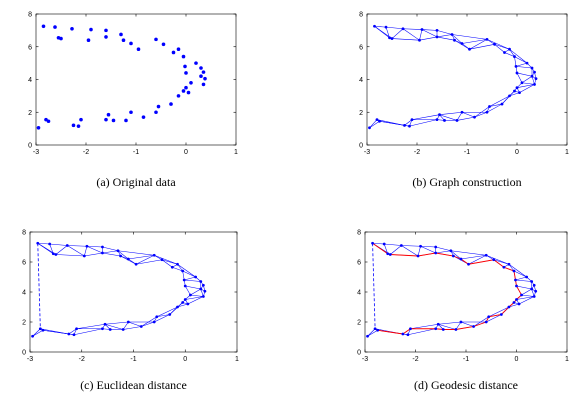  Describe the element at coordinates (30, 80) in the screenshot. I see `y-tick-label: 4` at that location.